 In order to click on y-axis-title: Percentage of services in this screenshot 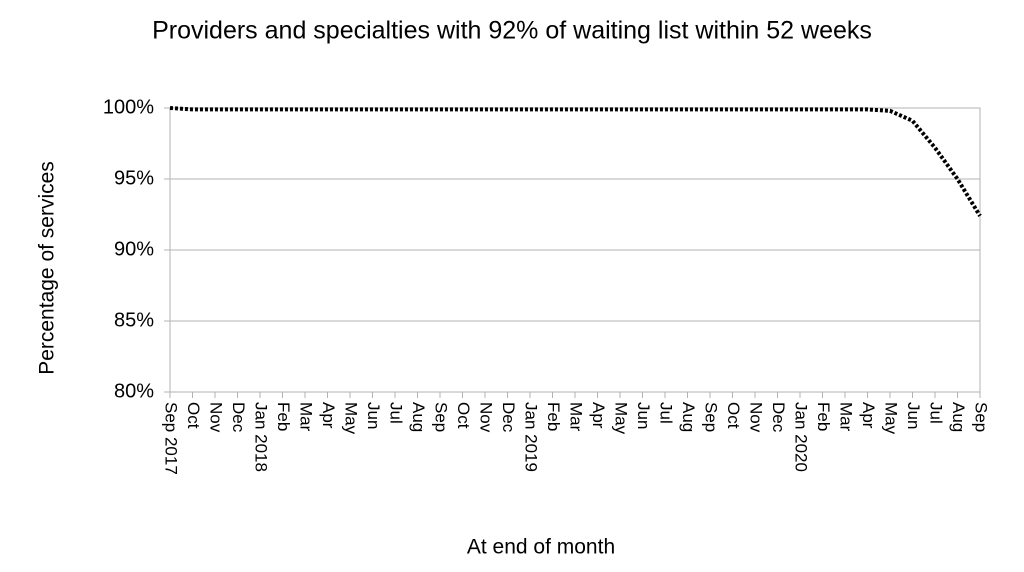, I will do `click(47, 268)`.